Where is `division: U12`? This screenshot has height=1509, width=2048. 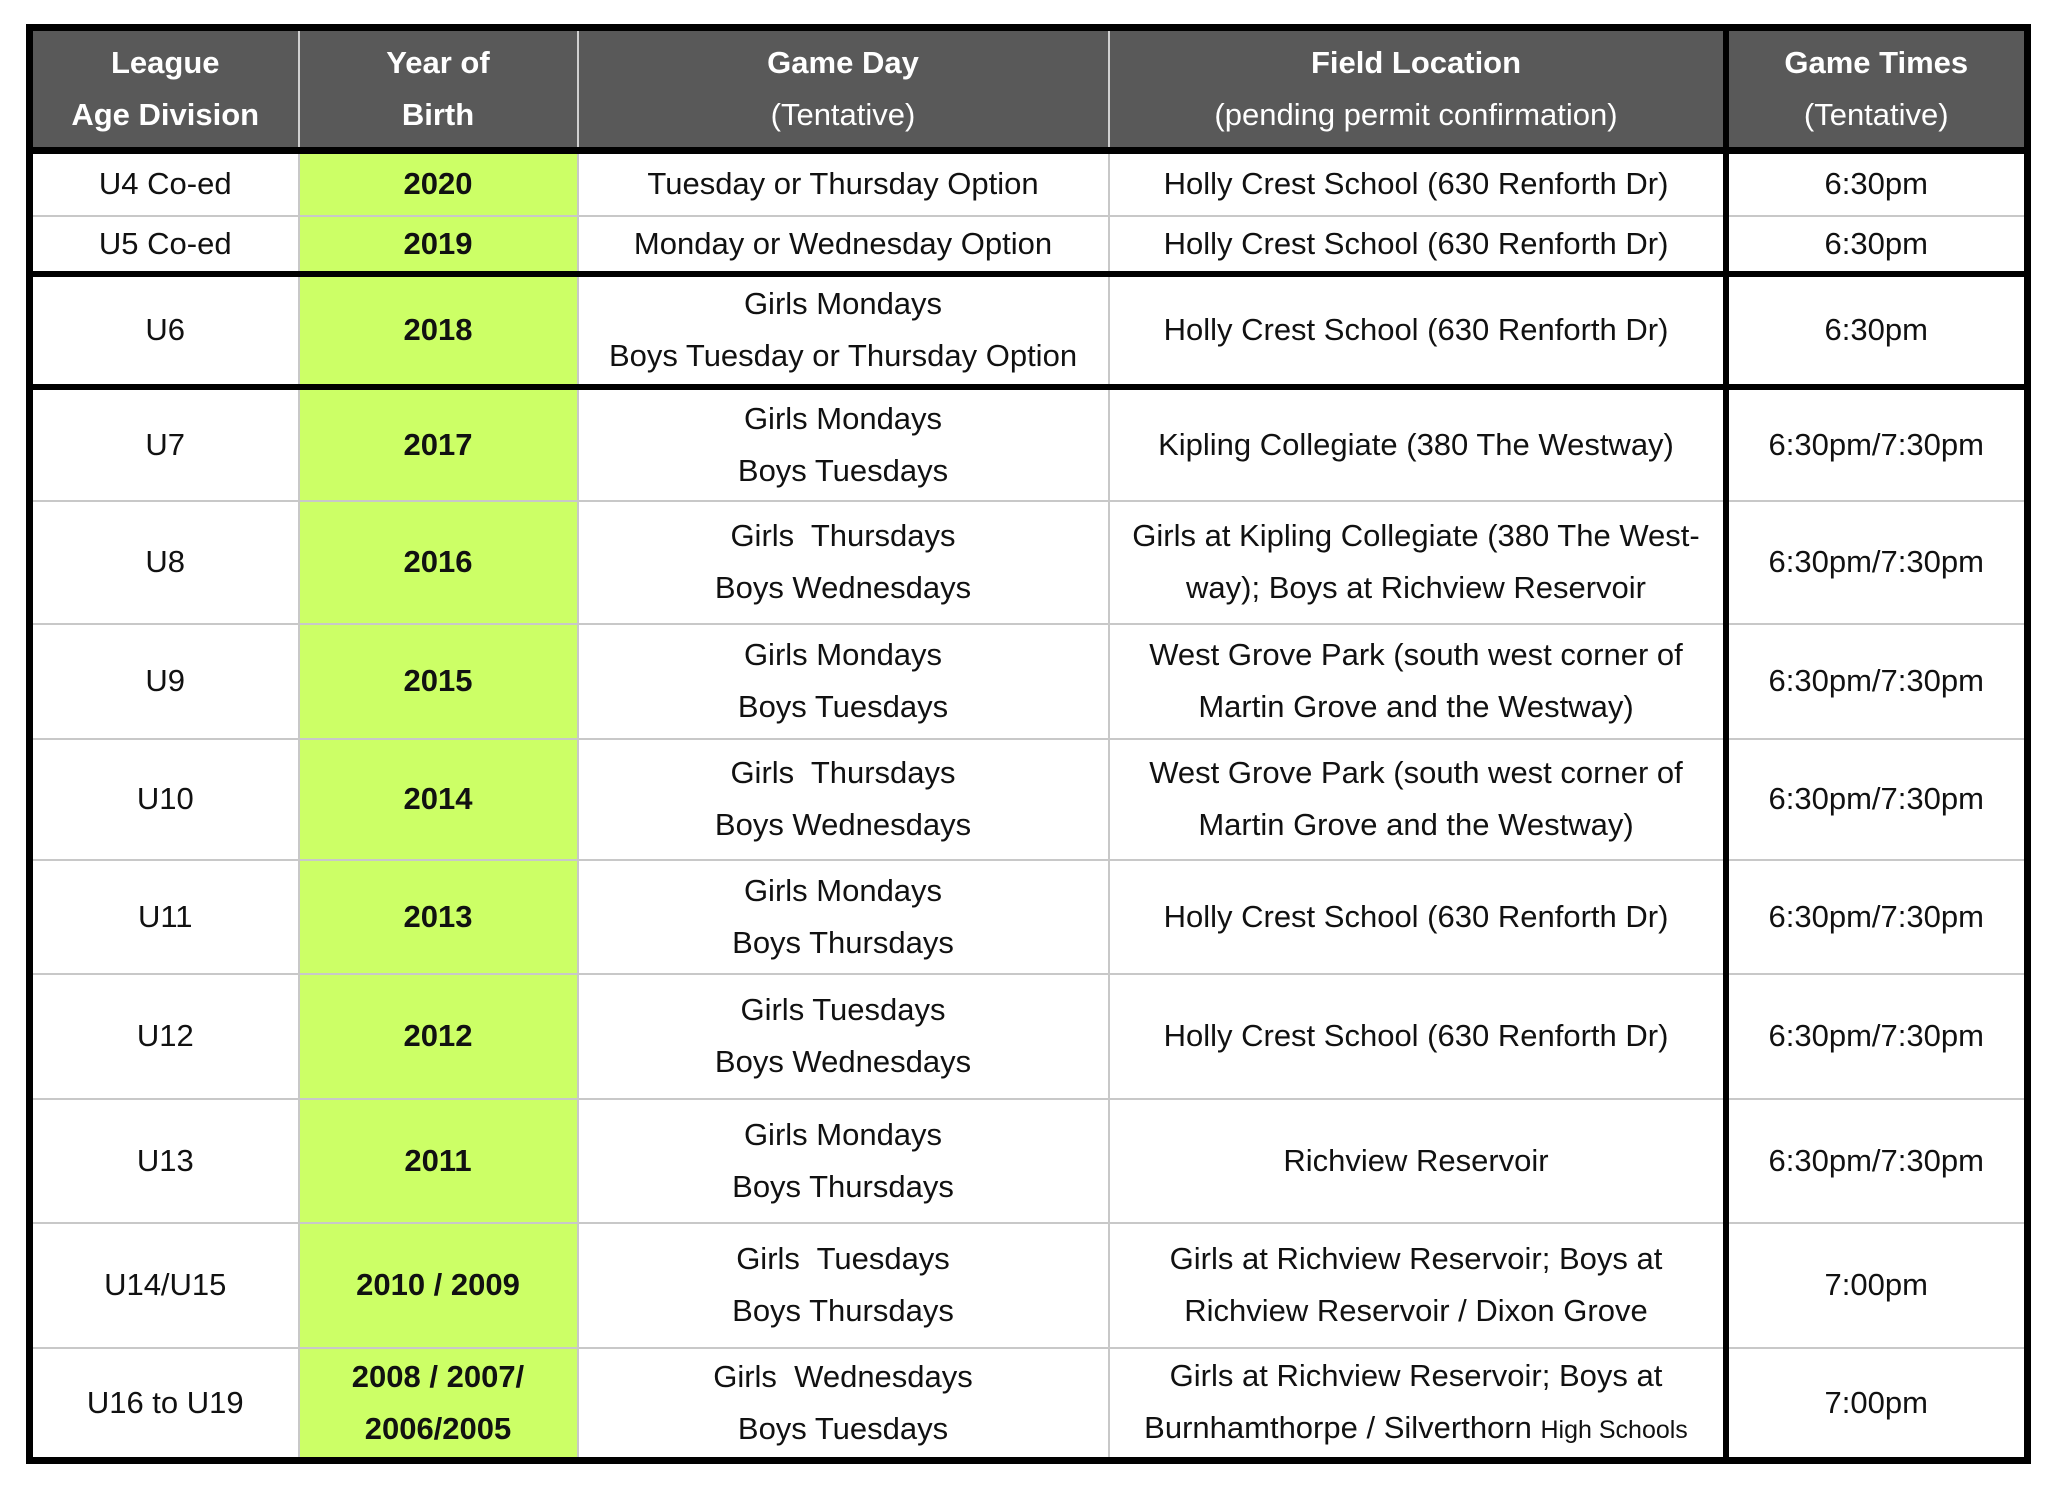
division: U12 is located at coordinates (165, 1035).